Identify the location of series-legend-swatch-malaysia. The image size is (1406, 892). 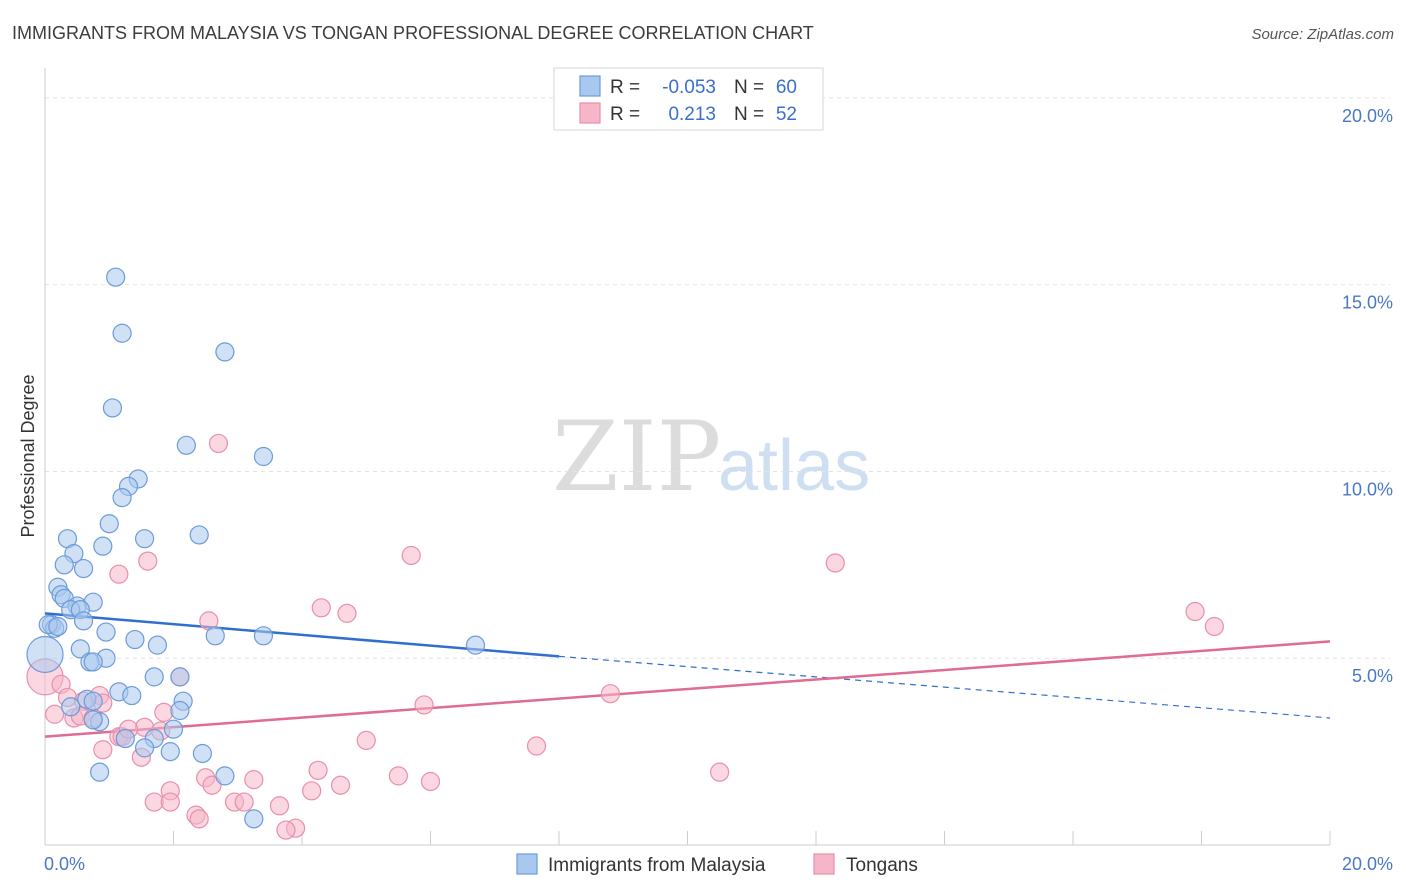
(527, 864).